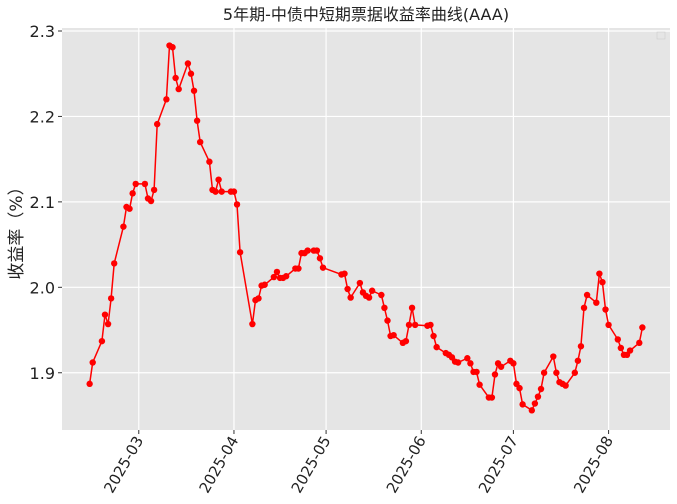 This screenshot has width=677, height=504. Describe the element at coordinates (311, 464) in the screenshot. I see `x-tick-label: 2025-05` at that location.